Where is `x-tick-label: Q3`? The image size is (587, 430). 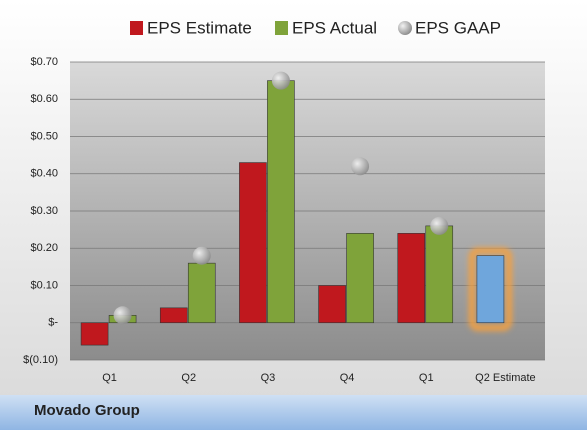
x-tick-label: Q3 is located at coordinates (268, 378).